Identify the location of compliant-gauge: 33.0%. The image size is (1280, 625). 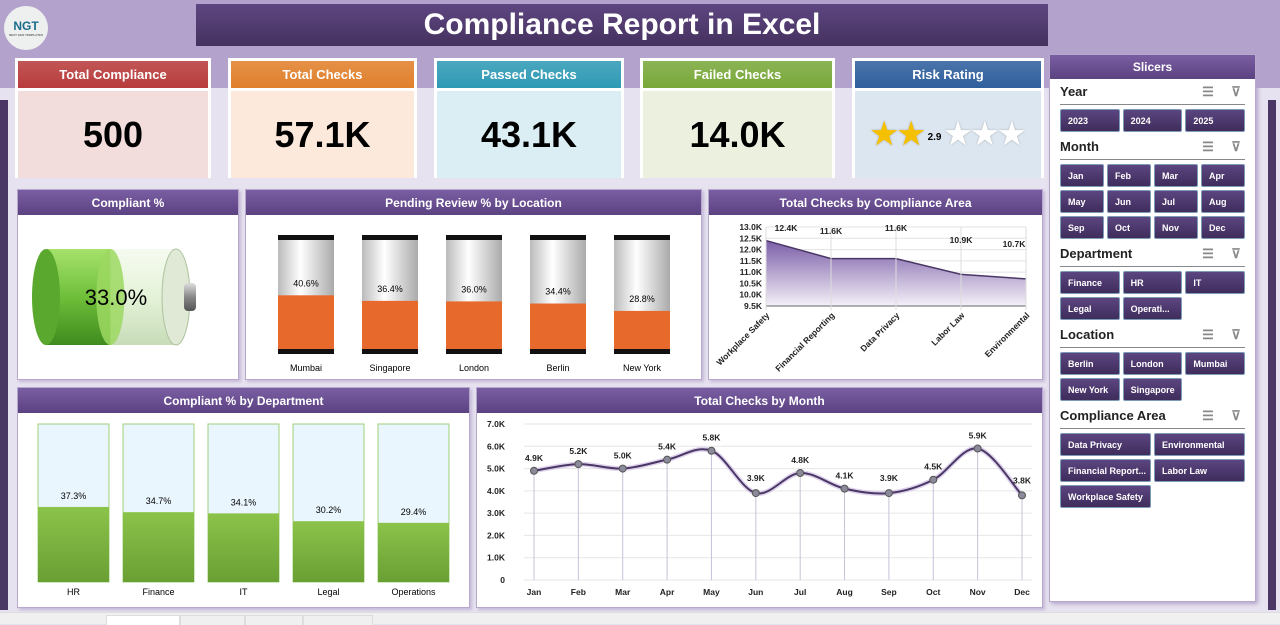
(114, 297).